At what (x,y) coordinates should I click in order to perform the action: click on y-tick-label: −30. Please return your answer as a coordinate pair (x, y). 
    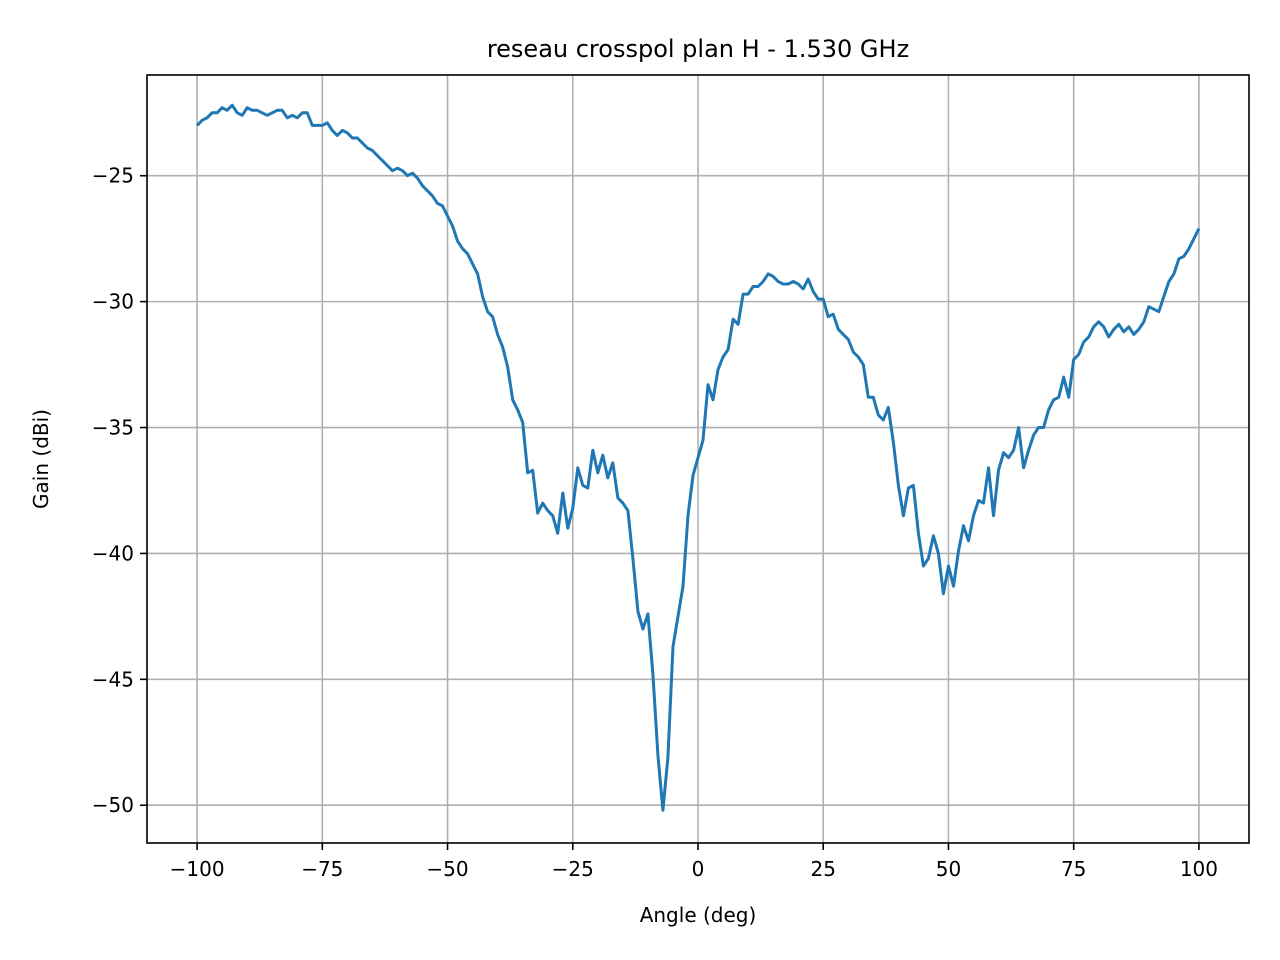
    Looking at the image, I should click on (113, 302).